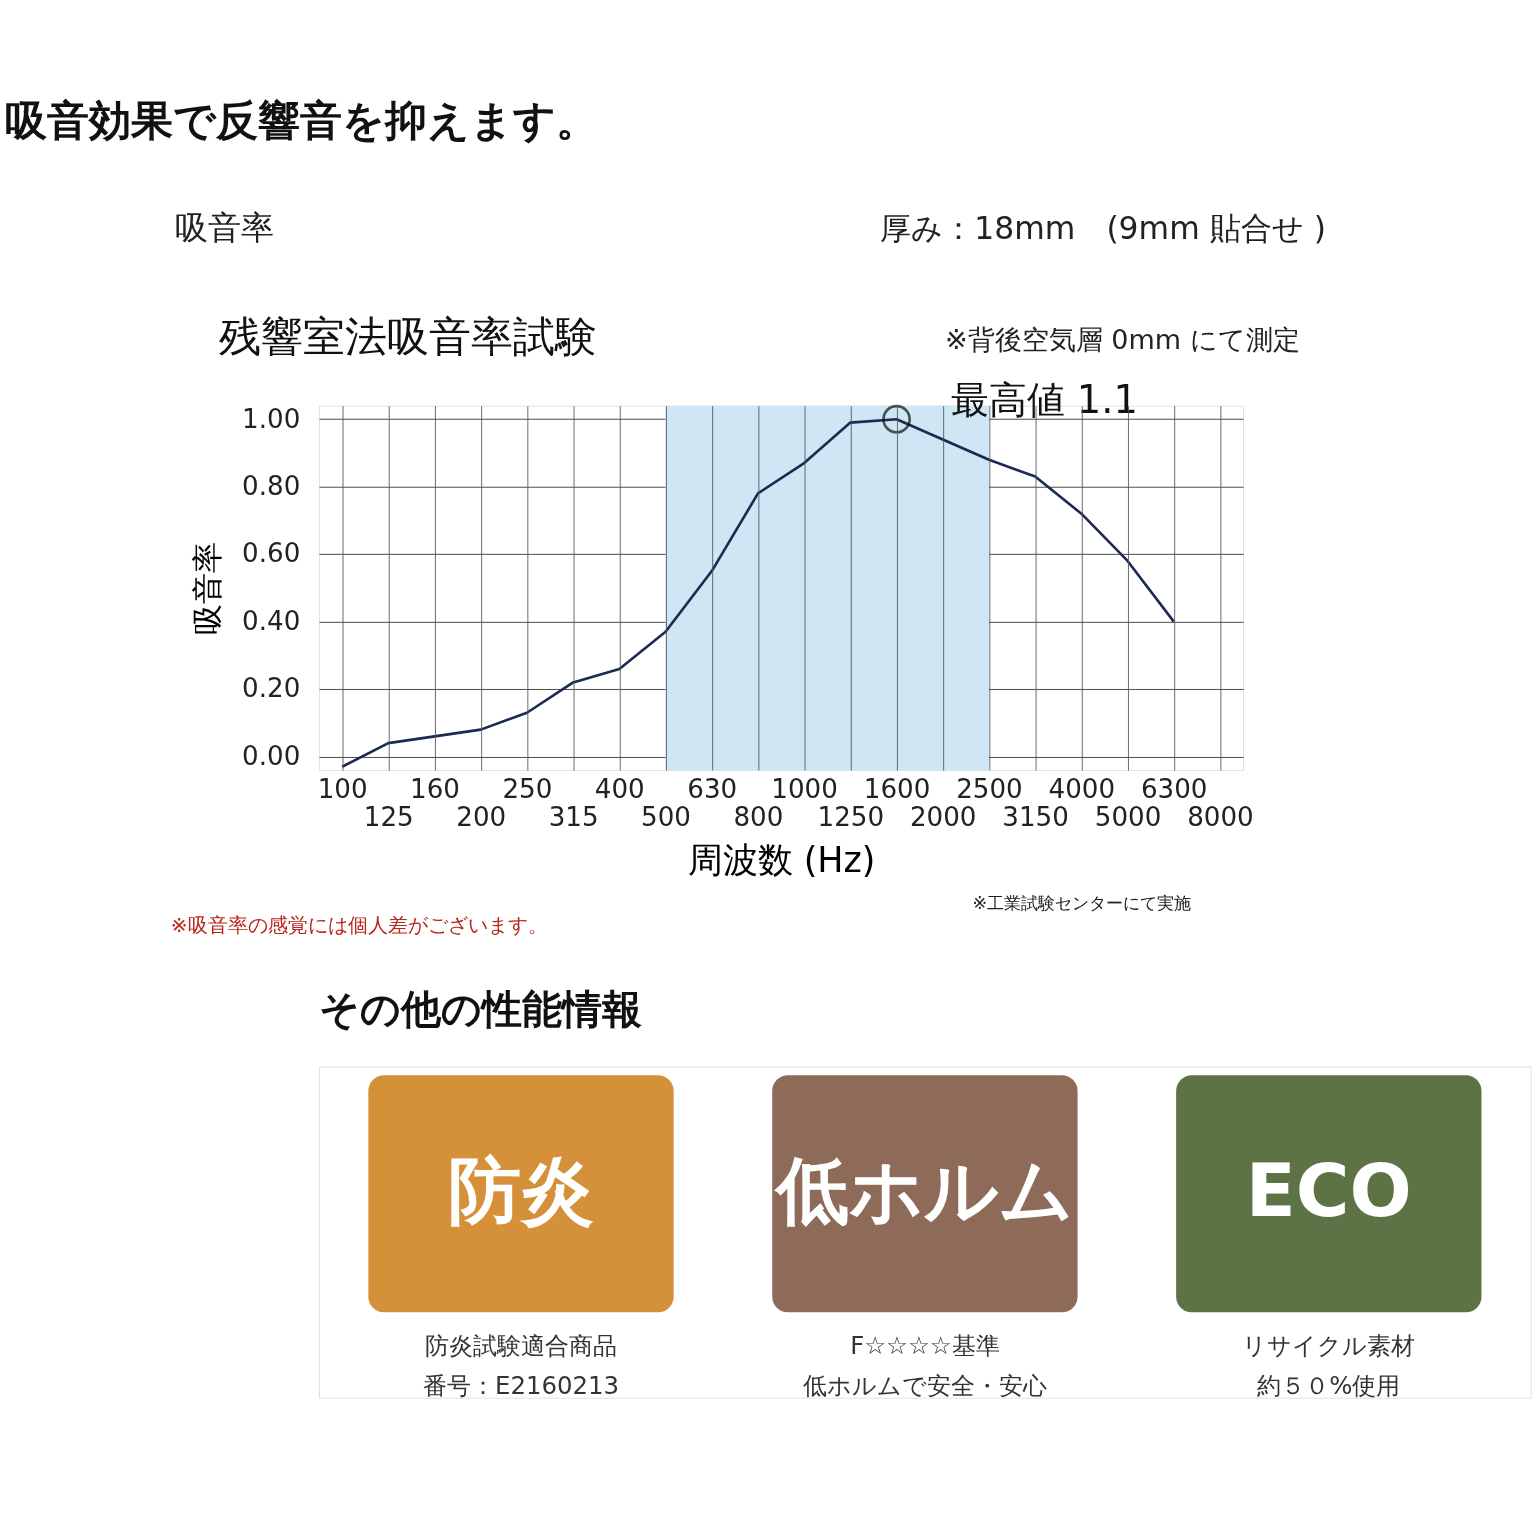 This screenshot has height=1536, width=1536. Describe the element at coordinates (943, 817) in the screenshot. I see `x-tick-label: 2000` at that location.